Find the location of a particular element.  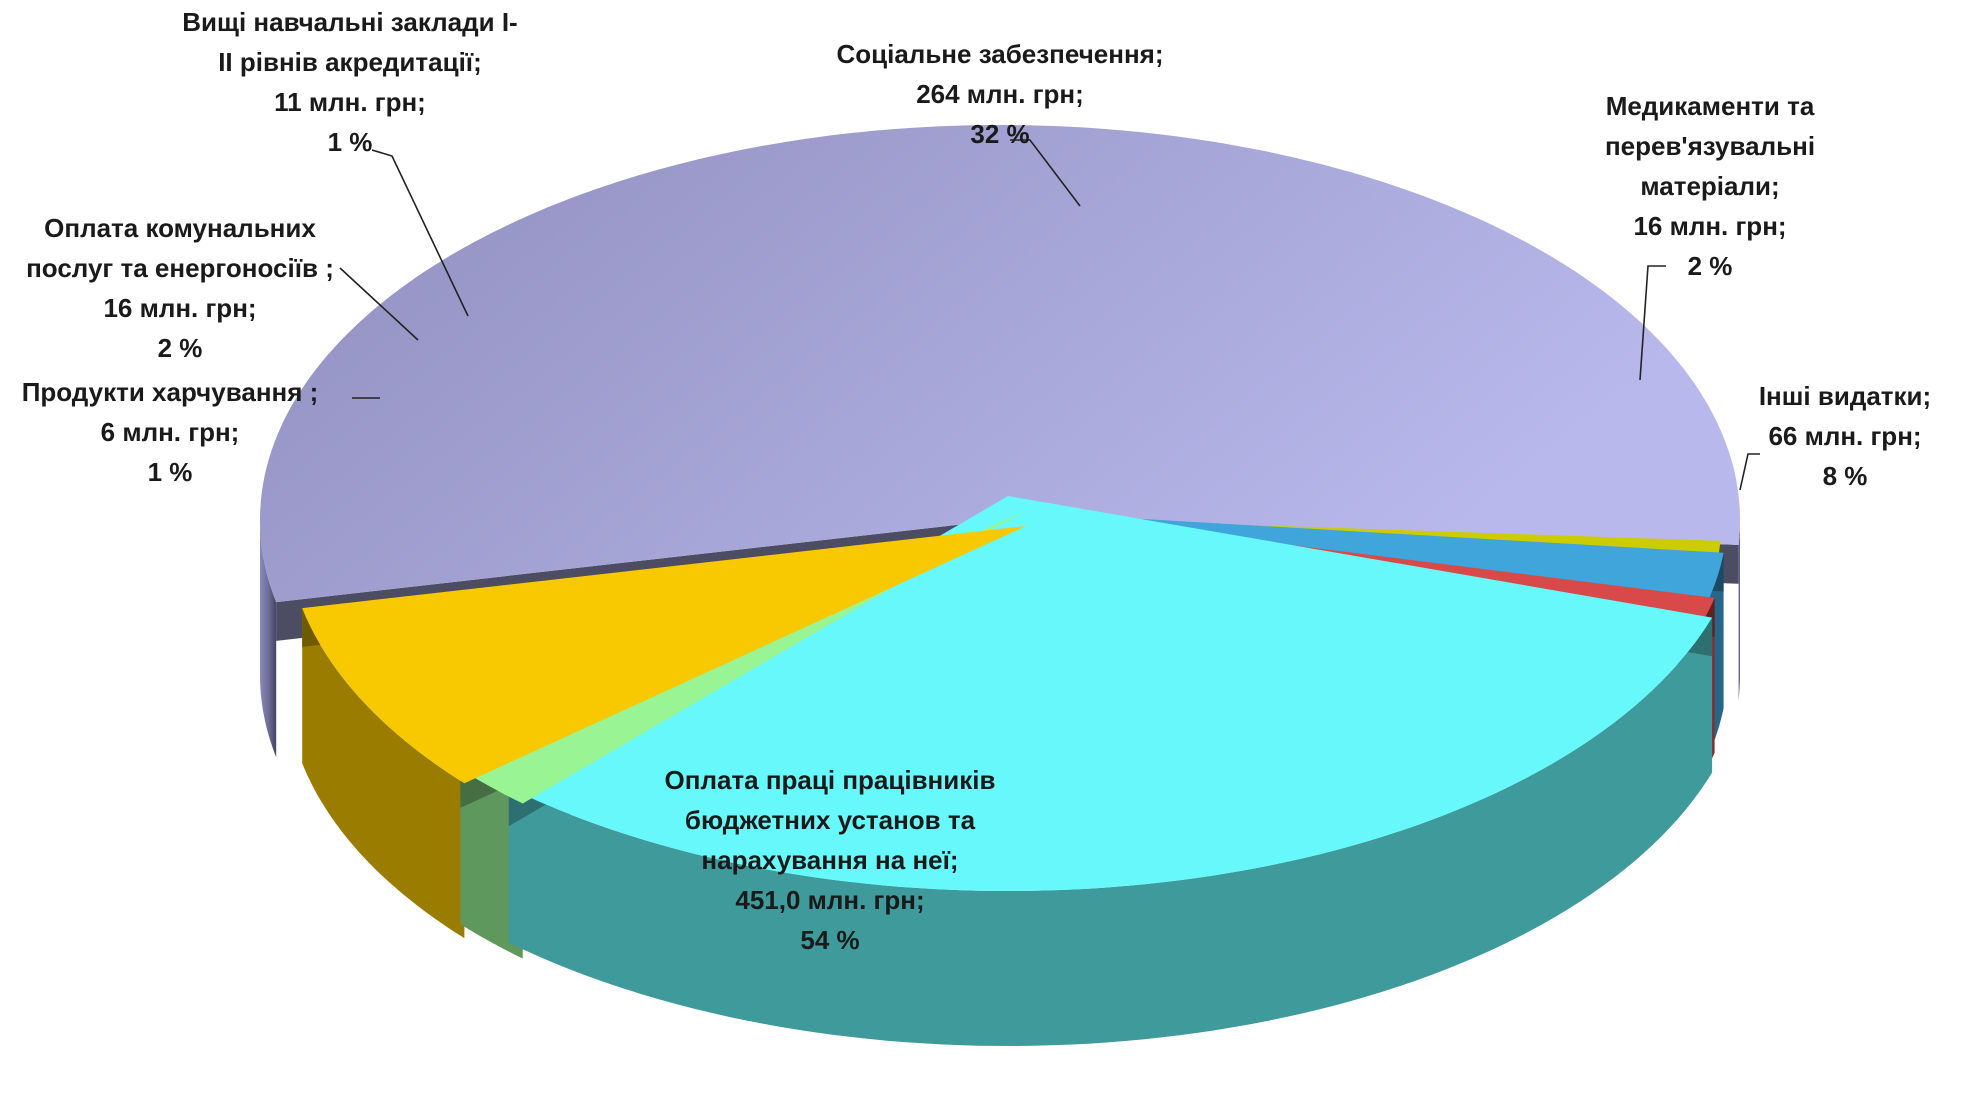

label-line: 54 % is located at coordinates (830, 940).